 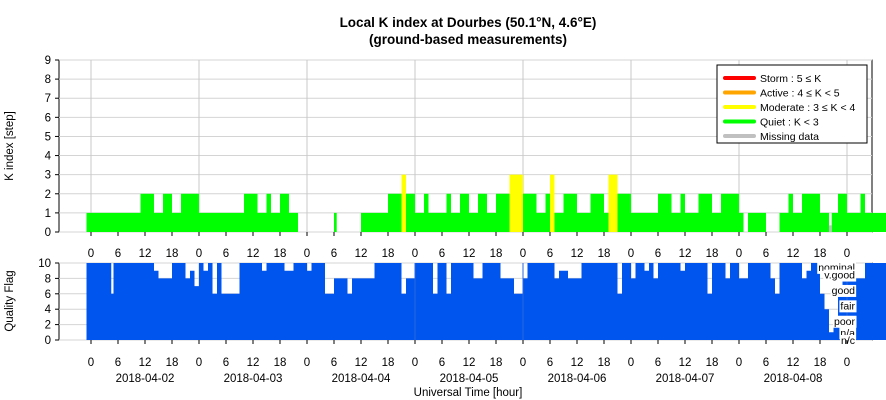 What do you see at coordinates (48, 310) in the screenshot?
I see `q-y-tick-label: 4` at bounding box center [48, 310].